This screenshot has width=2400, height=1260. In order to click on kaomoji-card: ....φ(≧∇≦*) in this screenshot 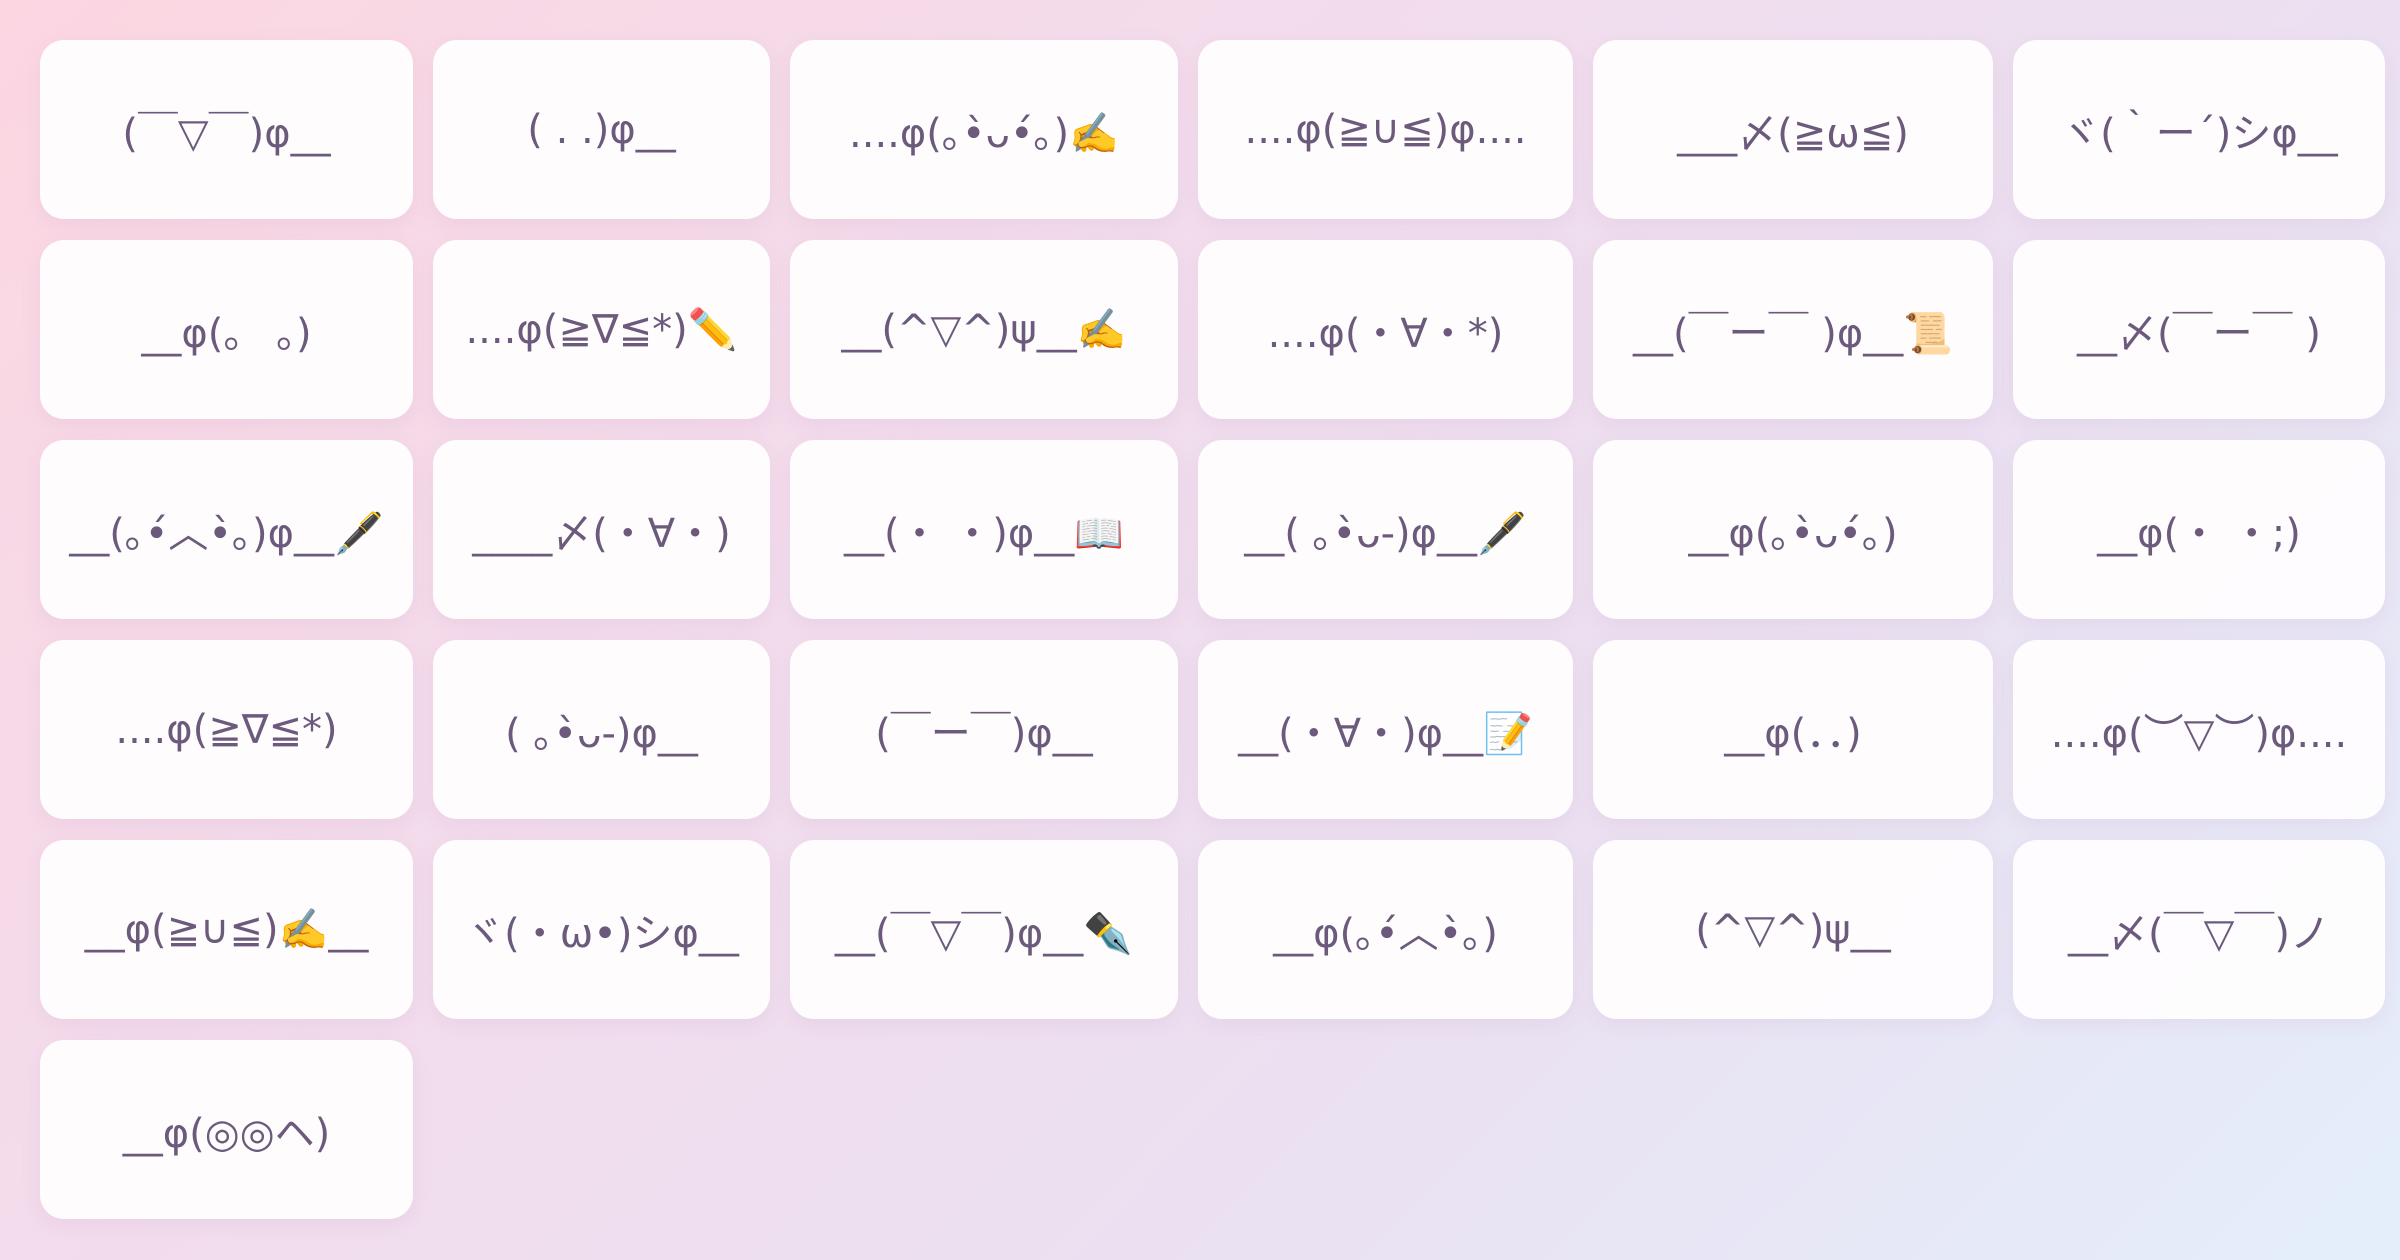, I will do `click(226, 729)`.